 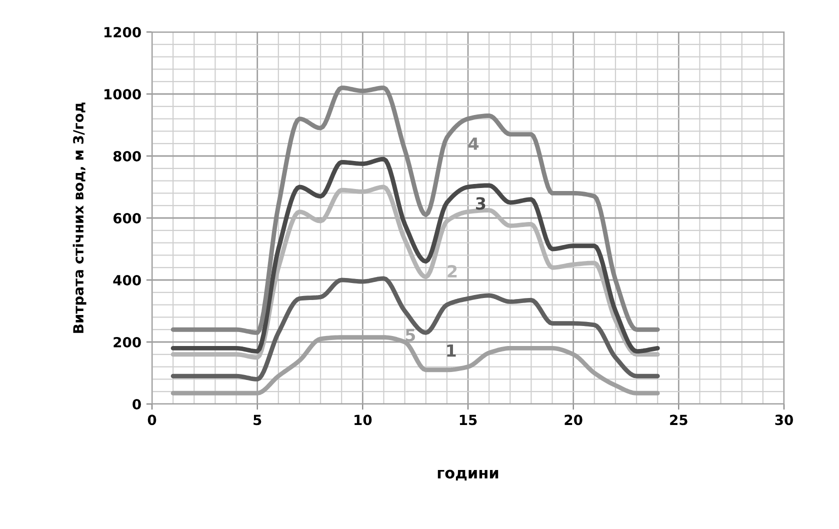 I want to click on x-tick-label: 20, so click(x=573, y=420).